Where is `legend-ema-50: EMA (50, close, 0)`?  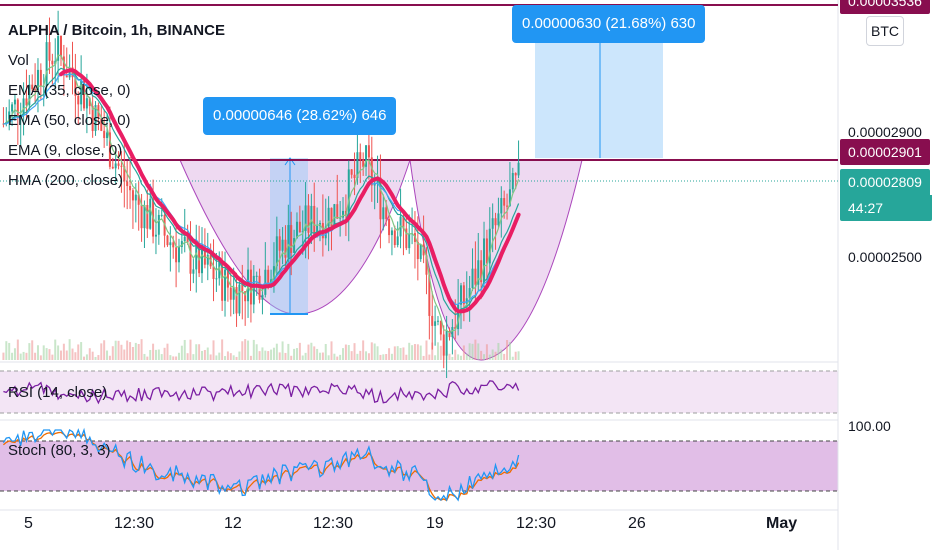 legend-ema-50: EMA (50, close, 0) is located at coordinates (69, 120).